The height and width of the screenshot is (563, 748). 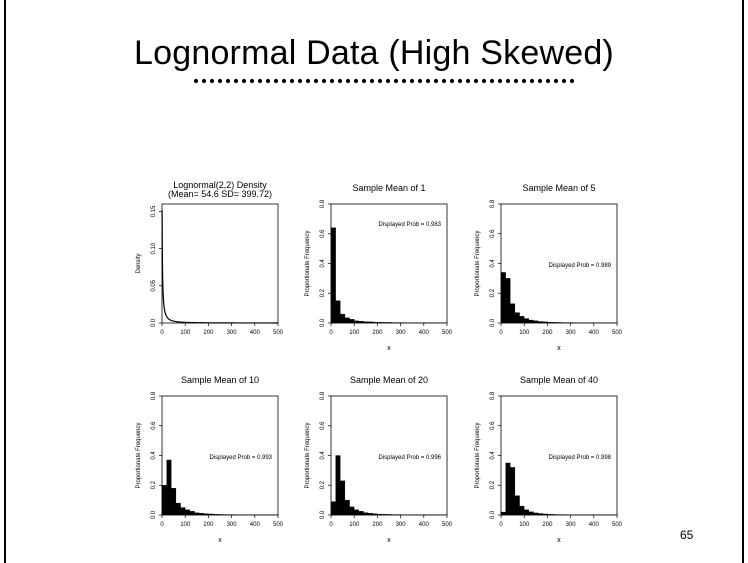 What do you see at coordinates (323, 203) in the screenshot?
I see `y-tick-label: 0.8` at bounding box center [323, 203].